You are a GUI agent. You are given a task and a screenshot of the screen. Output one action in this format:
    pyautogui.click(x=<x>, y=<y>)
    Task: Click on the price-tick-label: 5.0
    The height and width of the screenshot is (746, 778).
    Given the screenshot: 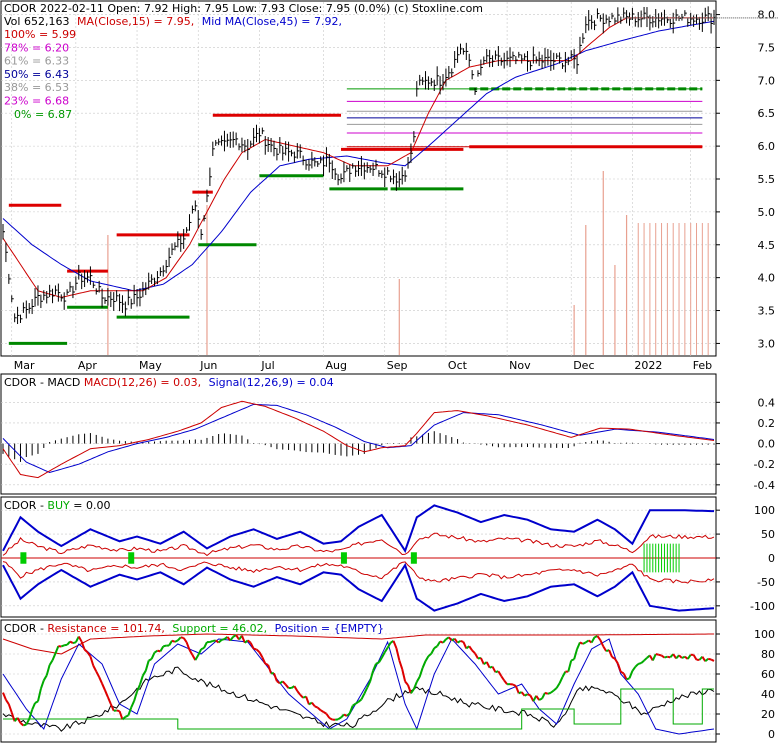 What is the action you would take?
    pyautogui.click(x=767, y=212)
    